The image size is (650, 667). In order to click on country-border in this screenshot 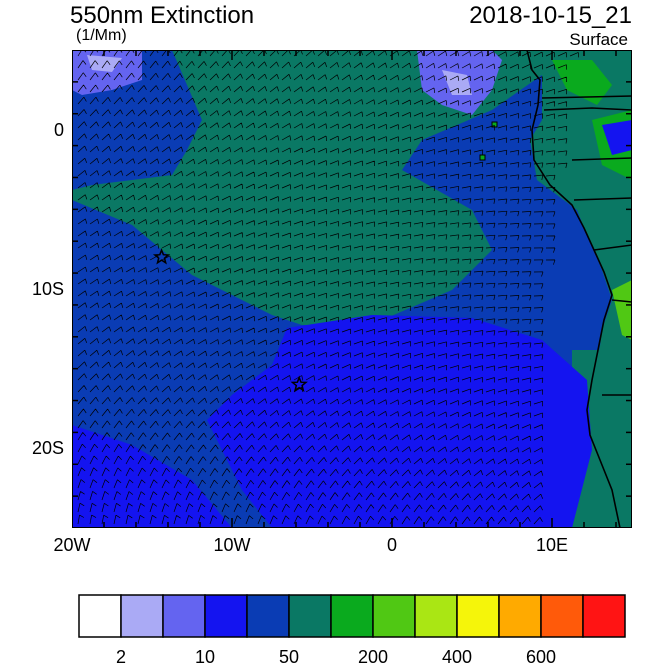, I will do `click(586, 245)`.